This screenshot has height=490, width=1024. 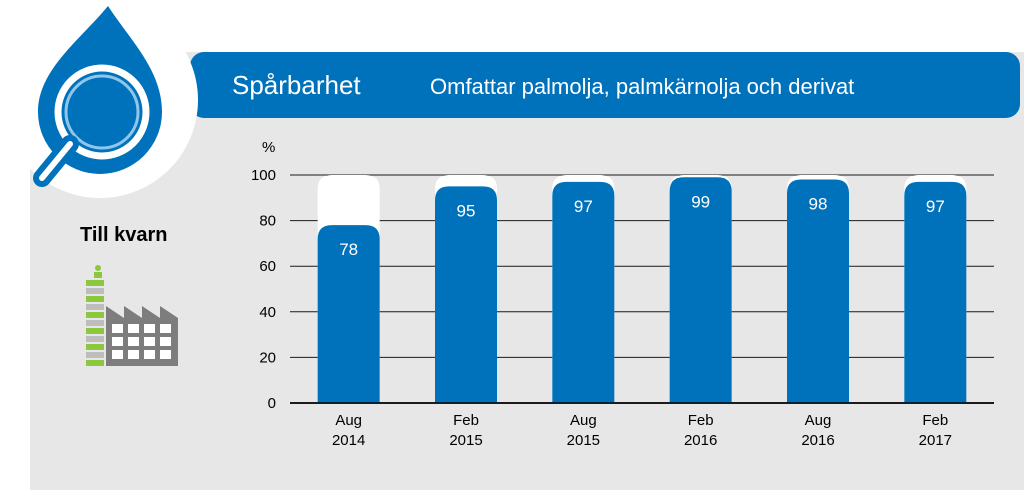 I want to click on x-tick-label: Feb 2016, so click(x=700, y=430).